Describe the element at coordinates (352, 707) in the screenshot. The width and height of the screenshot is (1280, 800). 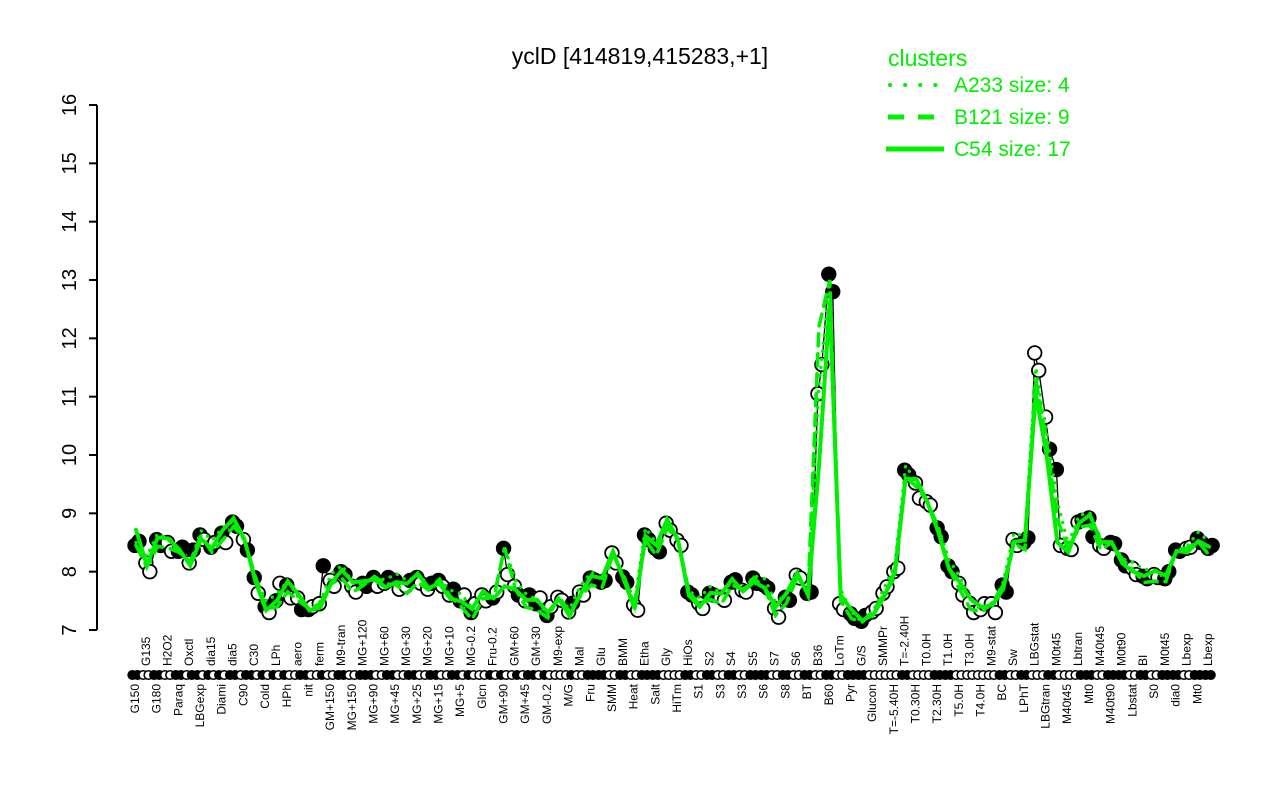
I see `x-condition-label: MG+150` at that location.